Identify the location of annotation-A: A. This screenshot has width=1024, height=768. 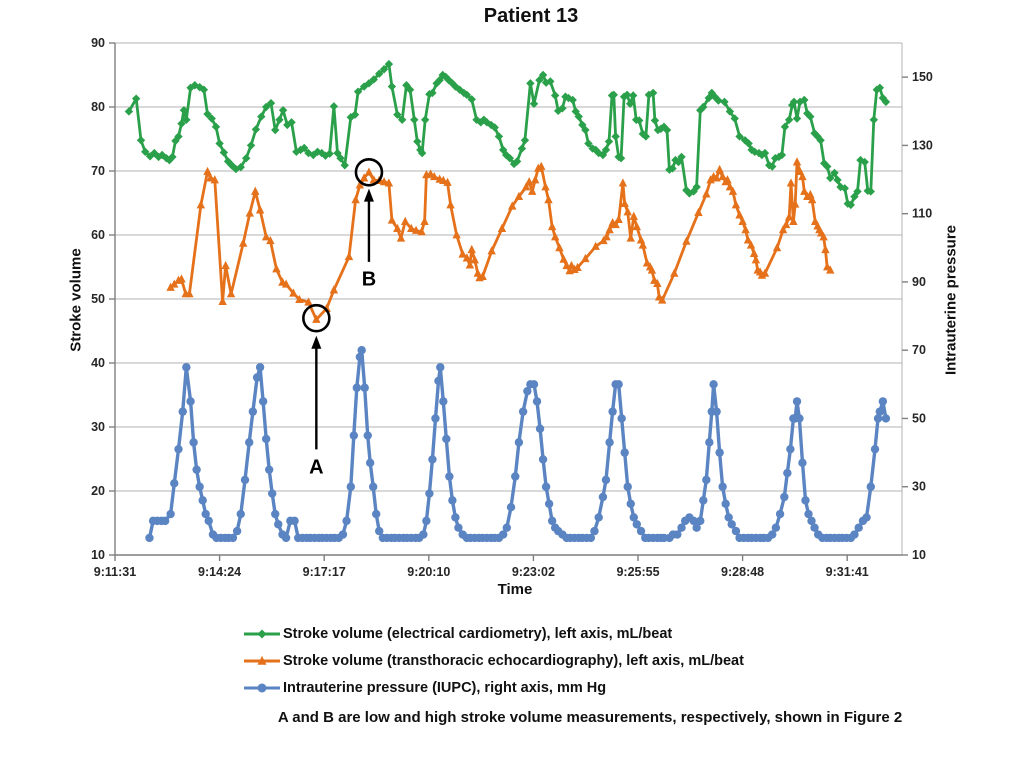
(316, 391).